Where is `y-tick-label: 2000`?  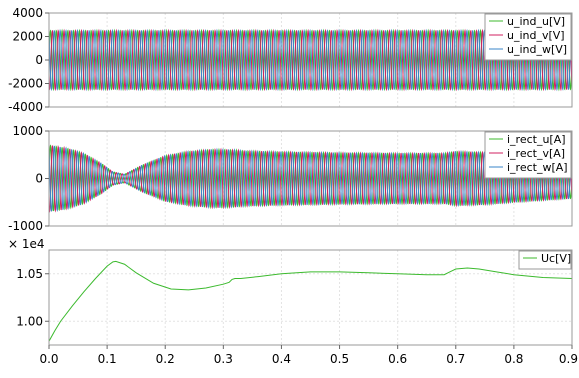
y-tick-label: 2000 is located at coordinates (27, 37).